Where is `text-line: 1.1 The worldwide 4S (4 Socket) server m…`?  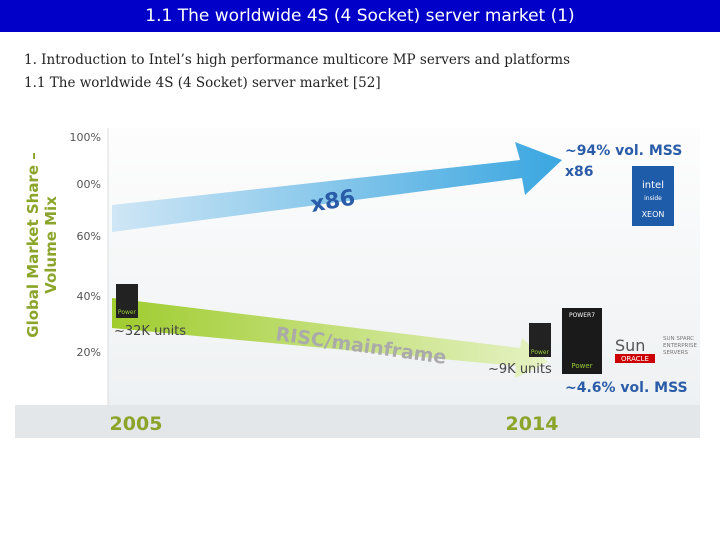
text-line: 1.1 The worldwide 4S (4 Socket) server m… is located at coordinates (202, 83).